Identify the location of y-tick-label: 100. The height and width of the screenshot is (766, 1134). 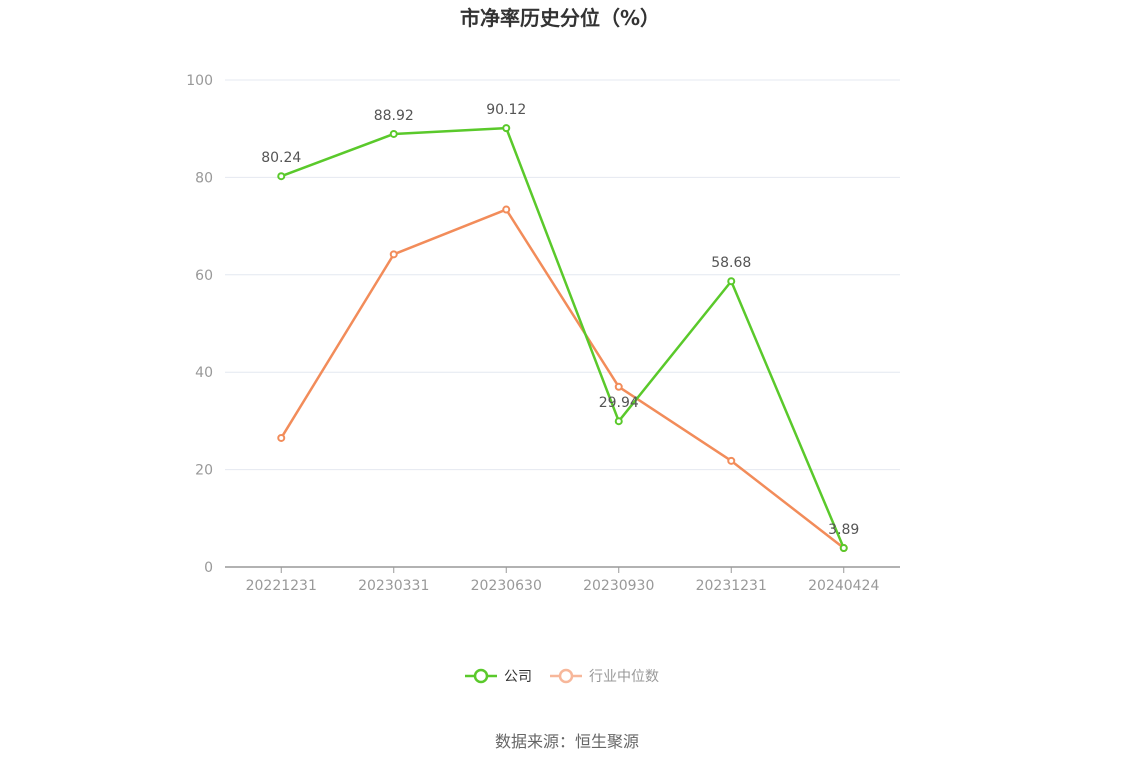
(199, 81).